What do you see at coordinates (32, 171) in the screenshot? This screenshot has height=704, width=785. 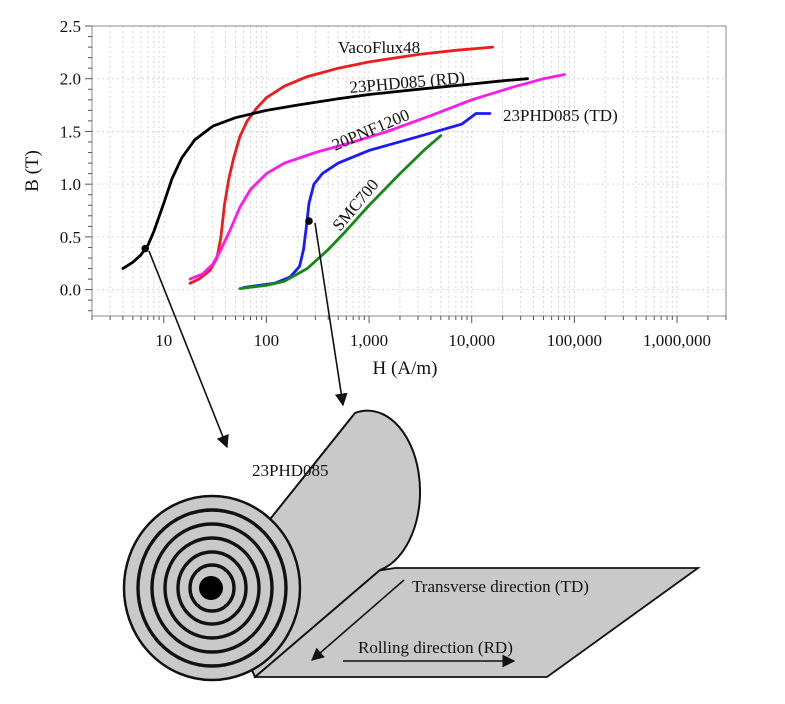 I see `y-axis-title: B (T)` at bounding box center [32, 171].